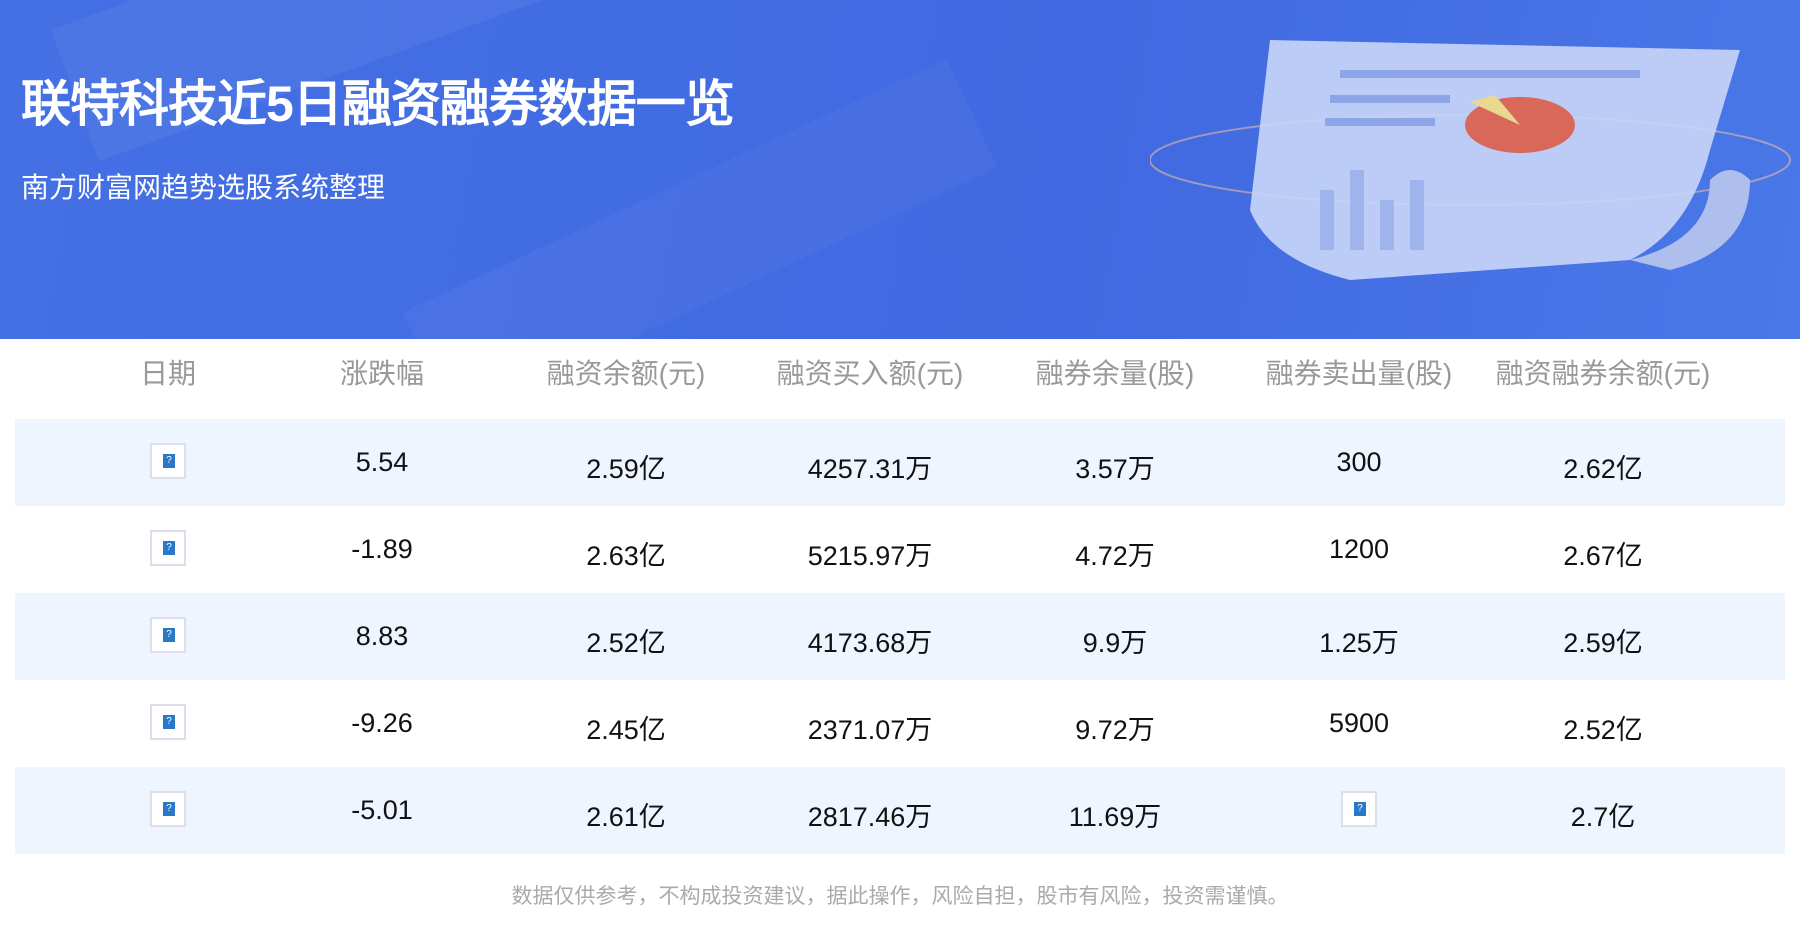 Image resolution: width=1800 pixels, height=939 pixels. What do you see at coordinates (1603, 373) in the screenshot?
I see `column-header-total-balance: 融资融券余额(元)` at bounding box center [1603, 373].